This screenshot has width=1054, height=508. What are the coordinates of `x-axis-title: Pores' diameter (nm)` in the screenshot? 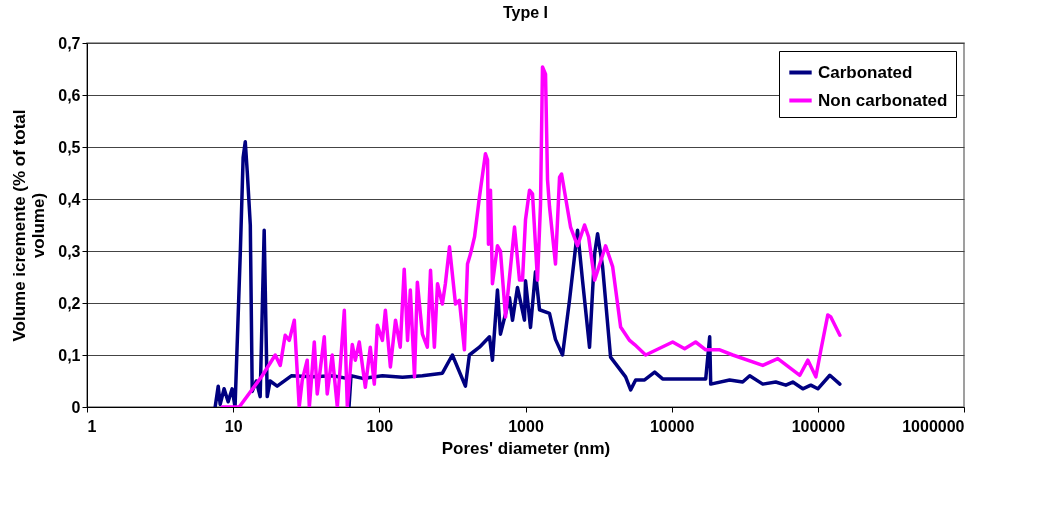 It's located at (526, 448).